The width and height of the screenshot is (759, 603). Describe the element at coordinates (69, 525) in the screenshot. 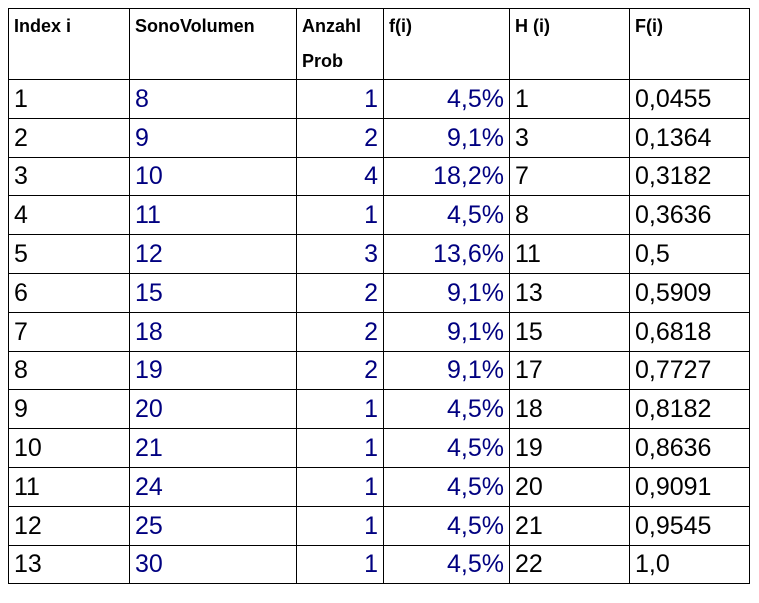

I see `cell-index: 12` at that location.